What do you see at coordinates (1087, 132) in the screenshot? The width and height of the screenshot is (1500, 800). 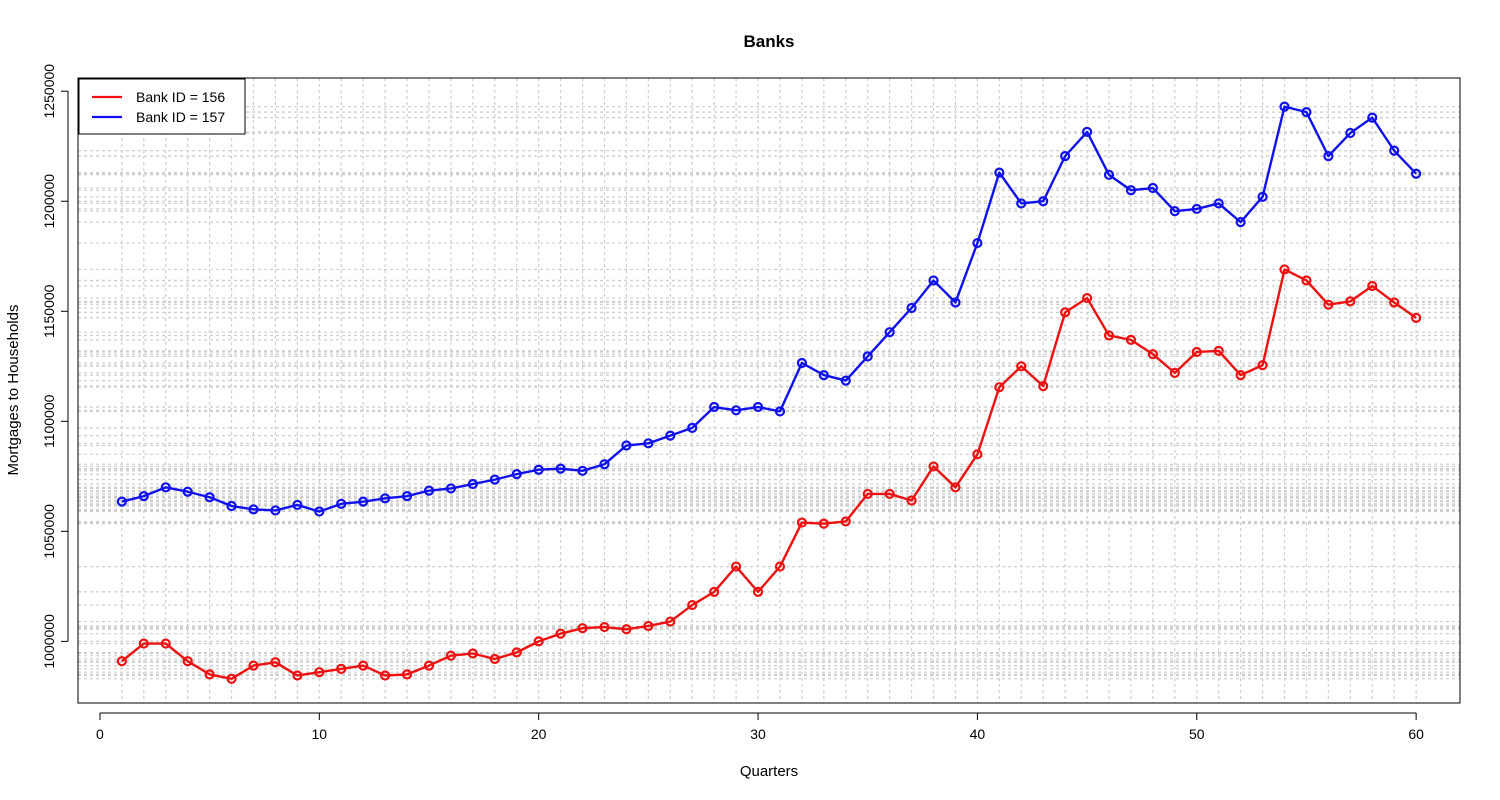 I see `data-point-s1-q45` at bounding box center [1087, 132].